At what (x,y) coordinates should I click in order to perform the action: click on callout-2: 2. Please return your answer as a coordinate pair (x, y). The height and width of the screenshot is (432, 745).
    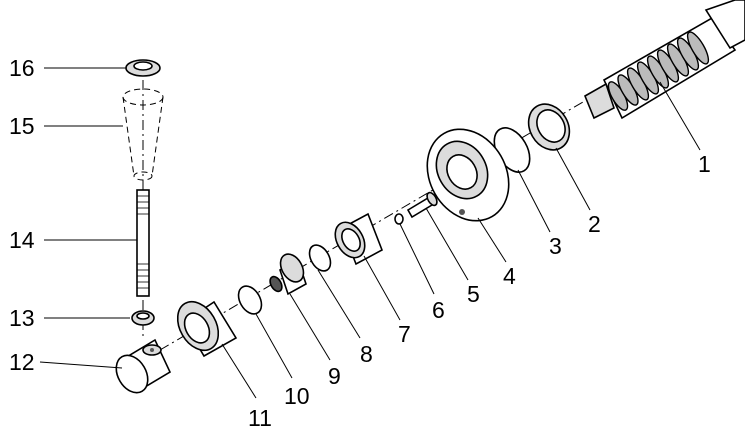
    Looking at the image, I should click on (594, 224).